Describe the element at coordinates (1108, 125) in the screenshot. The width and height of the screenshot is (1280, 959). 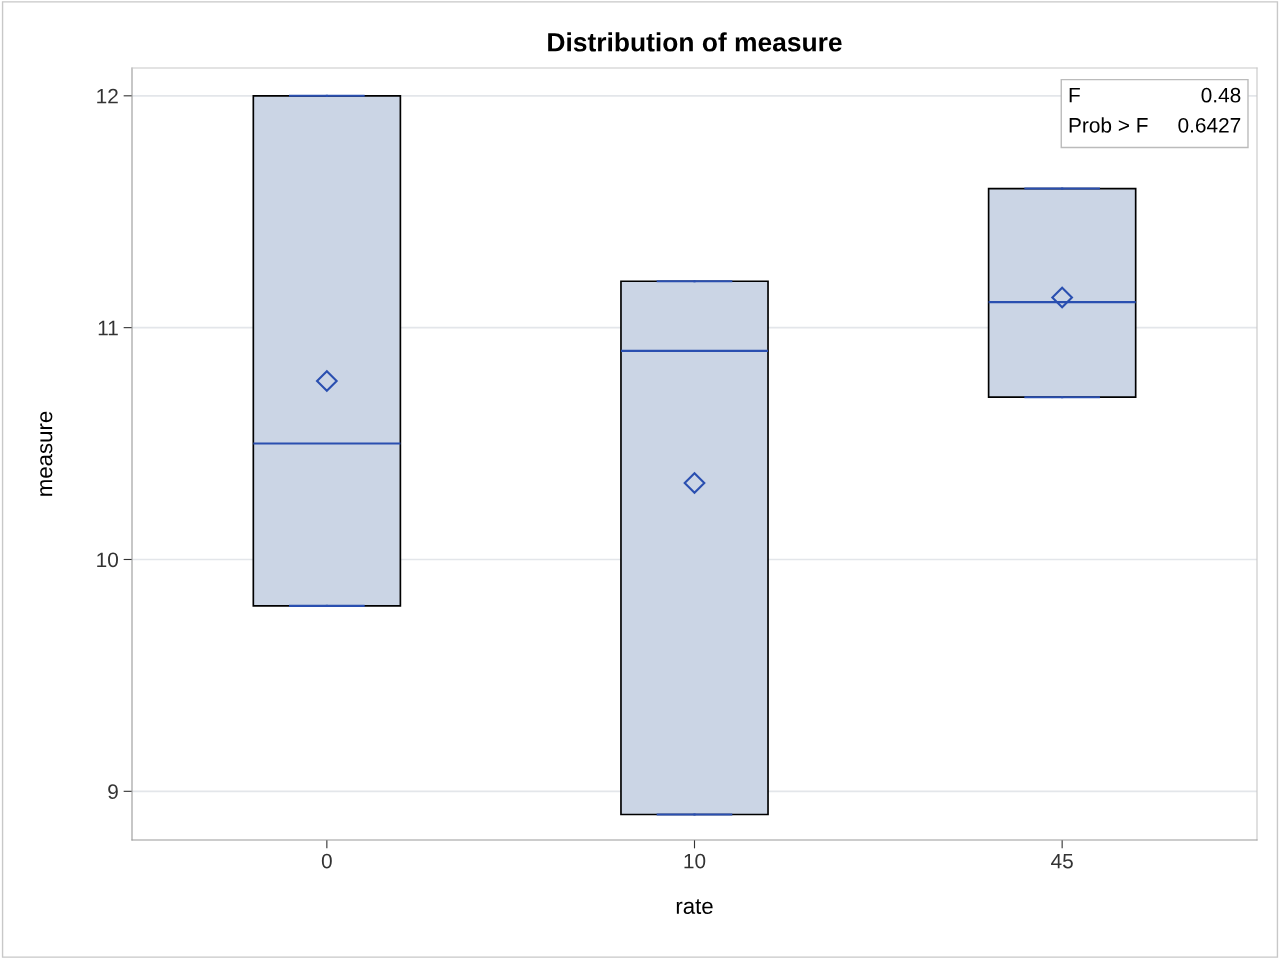
I see `annotation: Prob > F` at that location.